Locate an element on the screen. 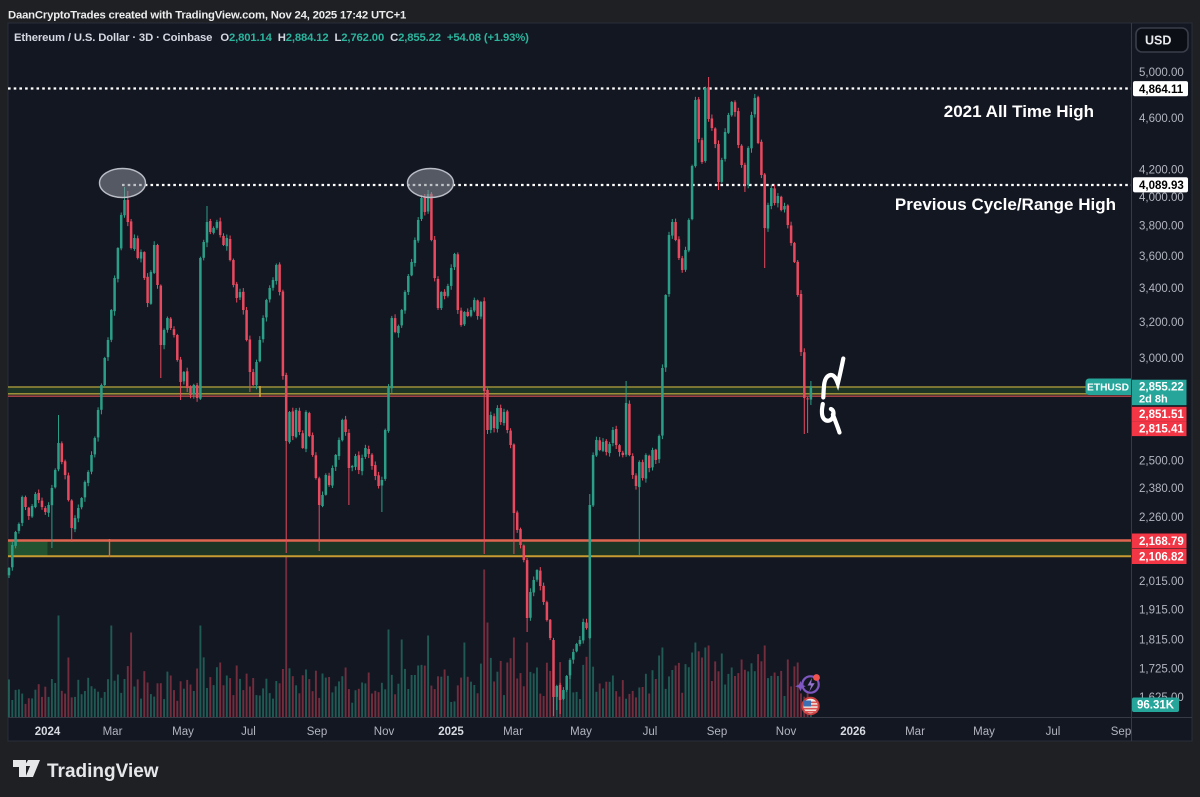 This screenshot has height=797, width=1200. svg-text: 3,000.00 is located at coordinates (1161, 359).